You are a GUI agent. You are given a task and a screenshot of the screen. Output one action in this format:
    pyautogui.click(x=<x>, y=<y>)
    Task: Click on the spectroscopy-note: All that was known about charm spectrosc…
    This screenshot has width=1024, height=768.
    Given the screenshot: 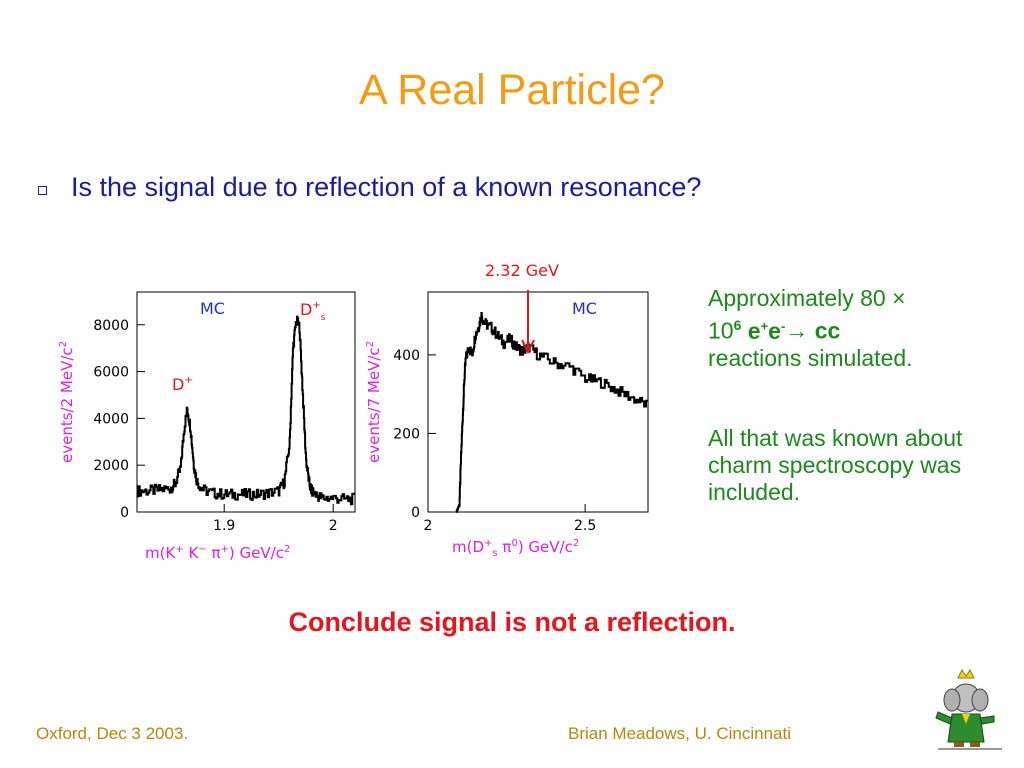 What is the action you would take?
    pyautogui.click(x=835, y=465)
    